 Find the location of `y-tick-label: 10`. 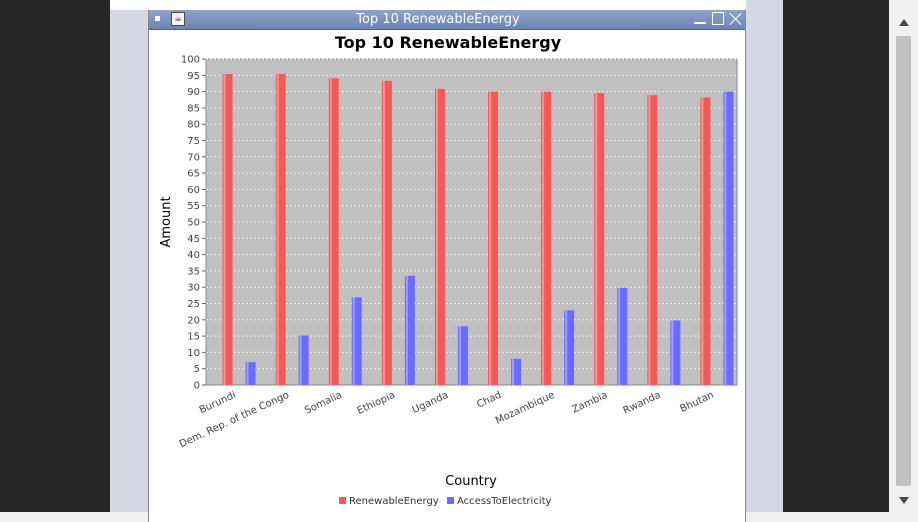

y-tick-label: 10 is located at coordinates (193, 353).